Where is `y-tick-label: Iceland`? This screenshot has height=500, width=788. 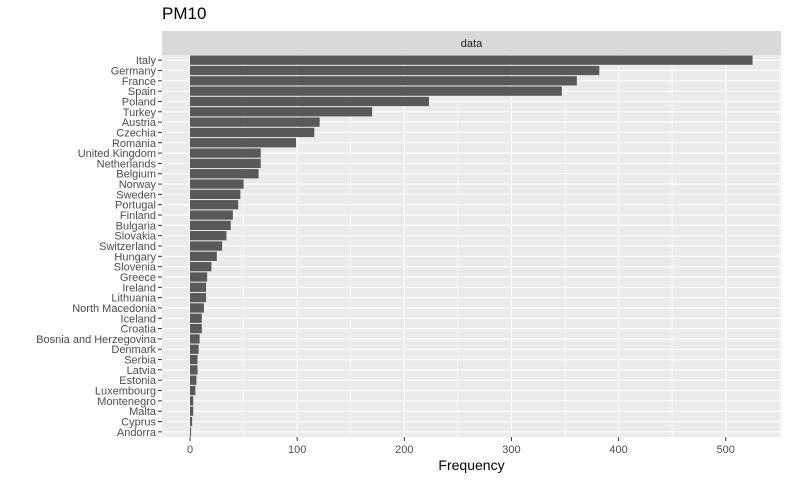
y-tick-label: Iceland is located at coordinates (138, 319).